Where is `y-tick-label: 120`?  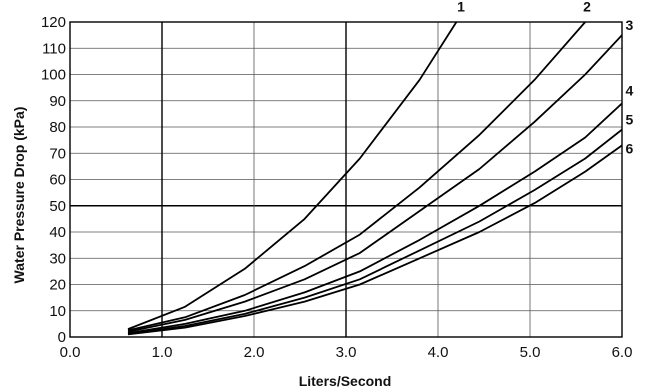 y-tick-label: 120 is located at coordinates (53, 22).